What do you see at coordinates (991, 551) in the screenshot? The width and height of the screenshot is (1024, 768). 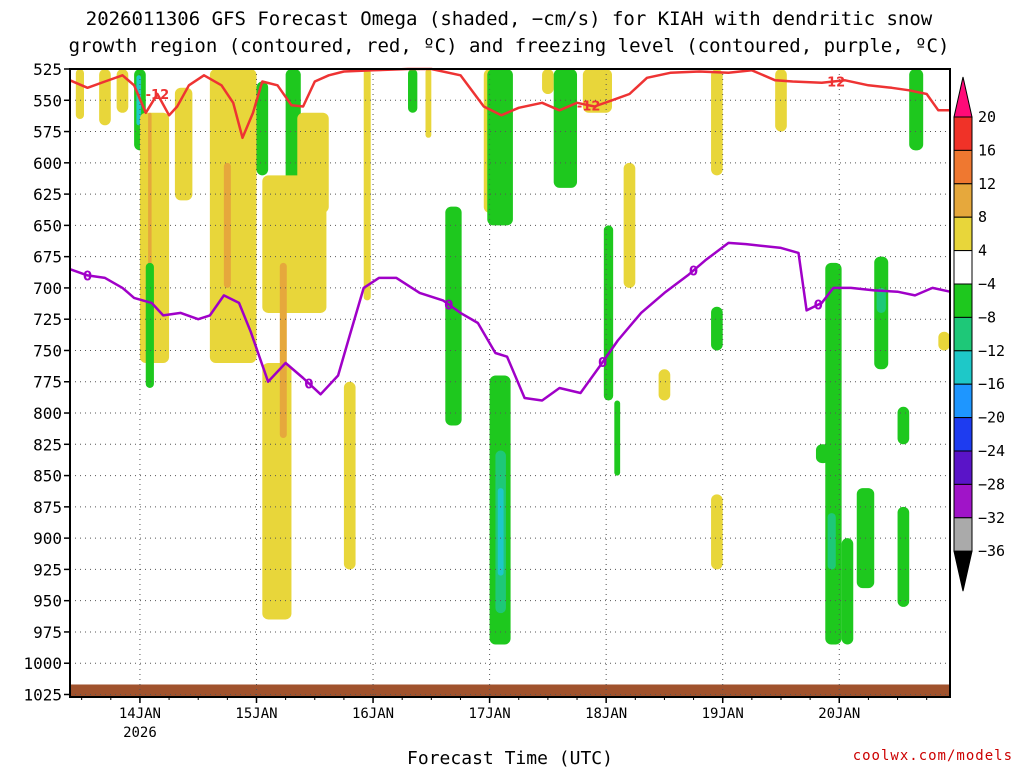 I see `colorbar-label: −36` at bounding box center [991, 551].